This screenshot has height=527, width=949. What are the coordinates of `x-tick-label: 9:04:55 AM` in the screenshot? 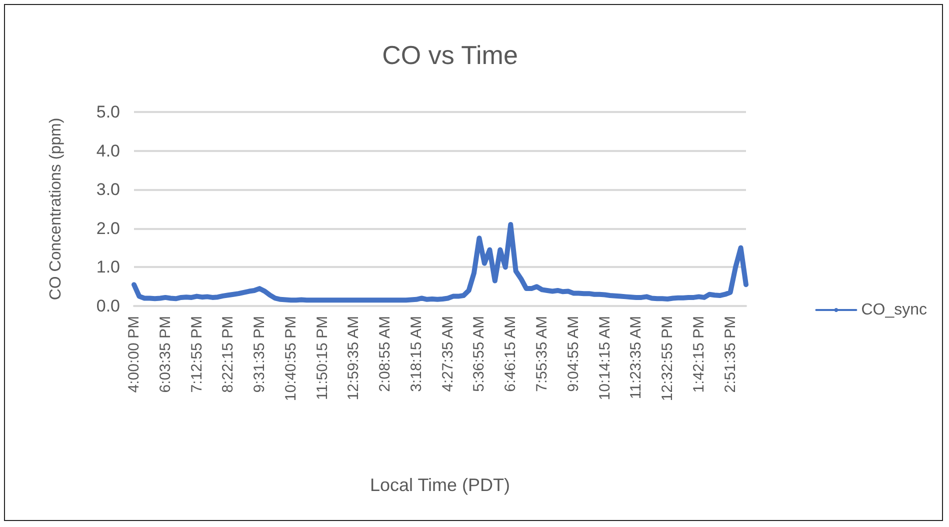 It's located at (573, 354).